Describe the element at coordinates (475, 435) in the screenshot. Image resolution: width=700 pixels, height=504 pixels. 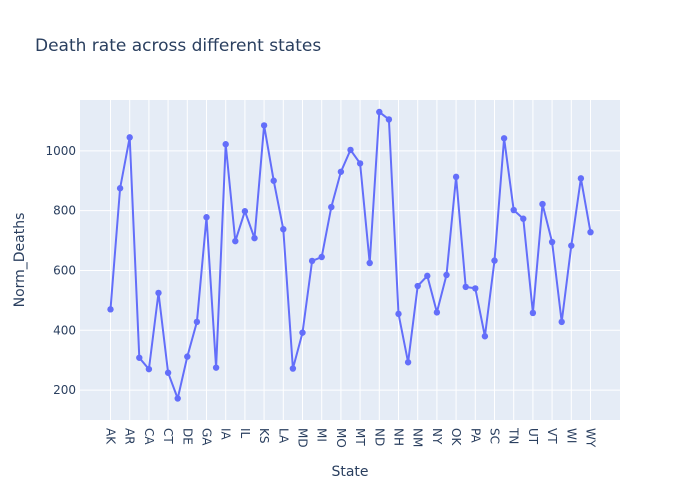
I see `x-tick-label: PA` at that location.